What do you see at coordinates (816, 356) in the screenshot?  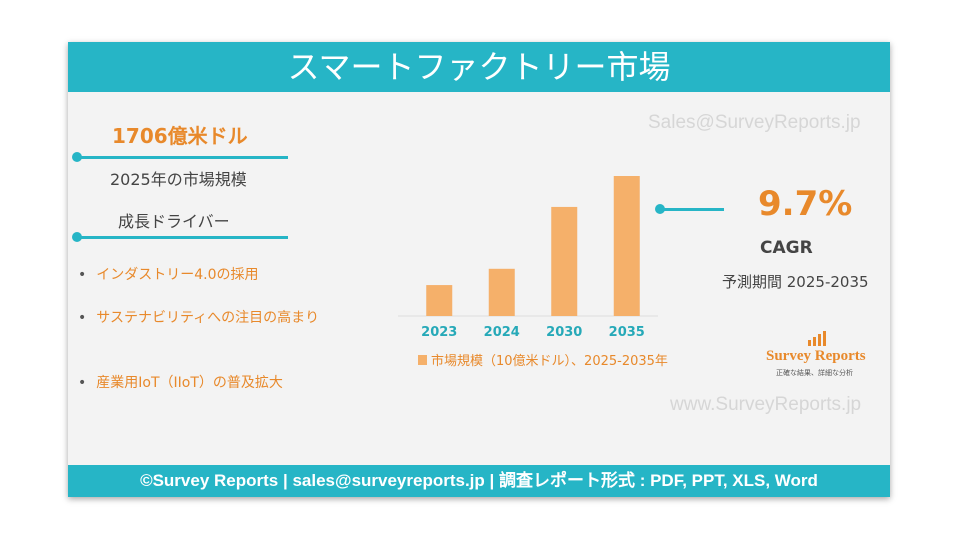 I see `logo-name: Survey Reports` at bounding box center [816, 356].